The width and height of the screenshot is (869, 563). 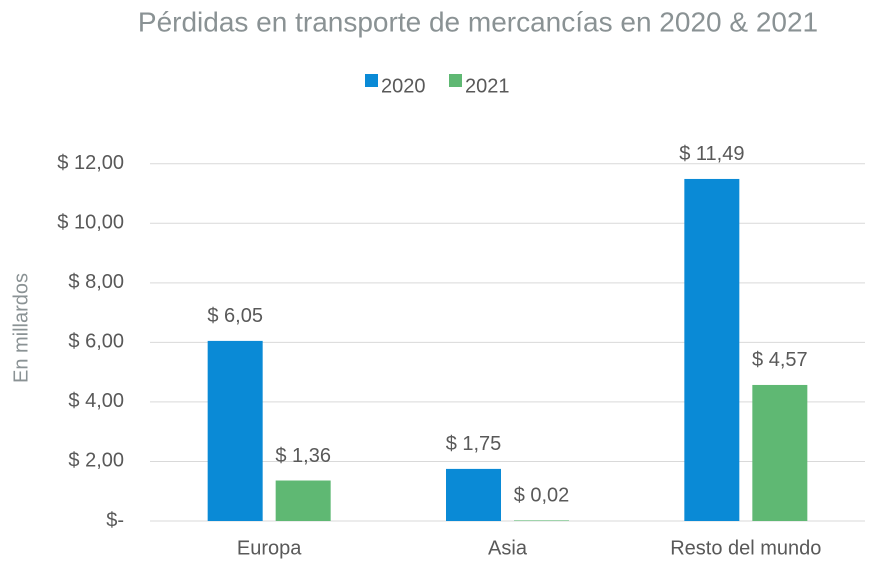 What do you see at coordinates (508, 548) in the screenshot?
I see `x-tick-label: Asia` at bounding box center [508, 548].